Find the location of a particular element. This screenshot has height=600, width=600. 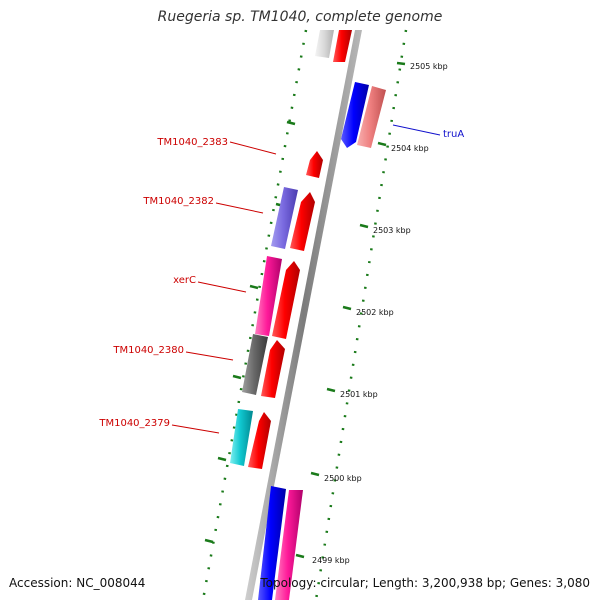

genome-title: Ruegeria sp. TM1040, complete genome is located at coordinates (300, 17).